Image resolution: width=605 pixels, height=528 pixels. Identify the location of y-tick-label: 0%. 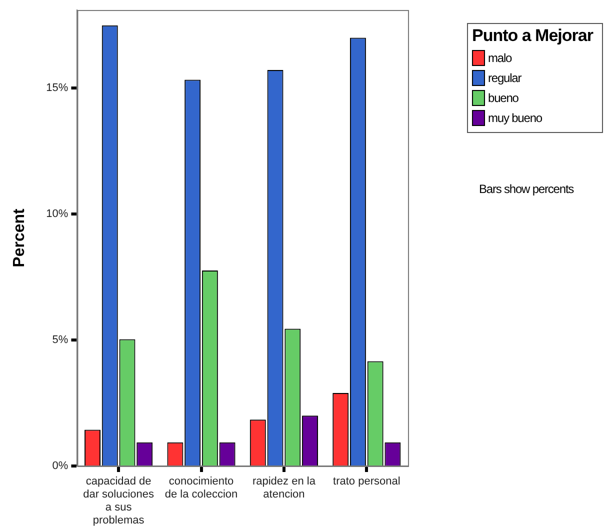
(60, 466).